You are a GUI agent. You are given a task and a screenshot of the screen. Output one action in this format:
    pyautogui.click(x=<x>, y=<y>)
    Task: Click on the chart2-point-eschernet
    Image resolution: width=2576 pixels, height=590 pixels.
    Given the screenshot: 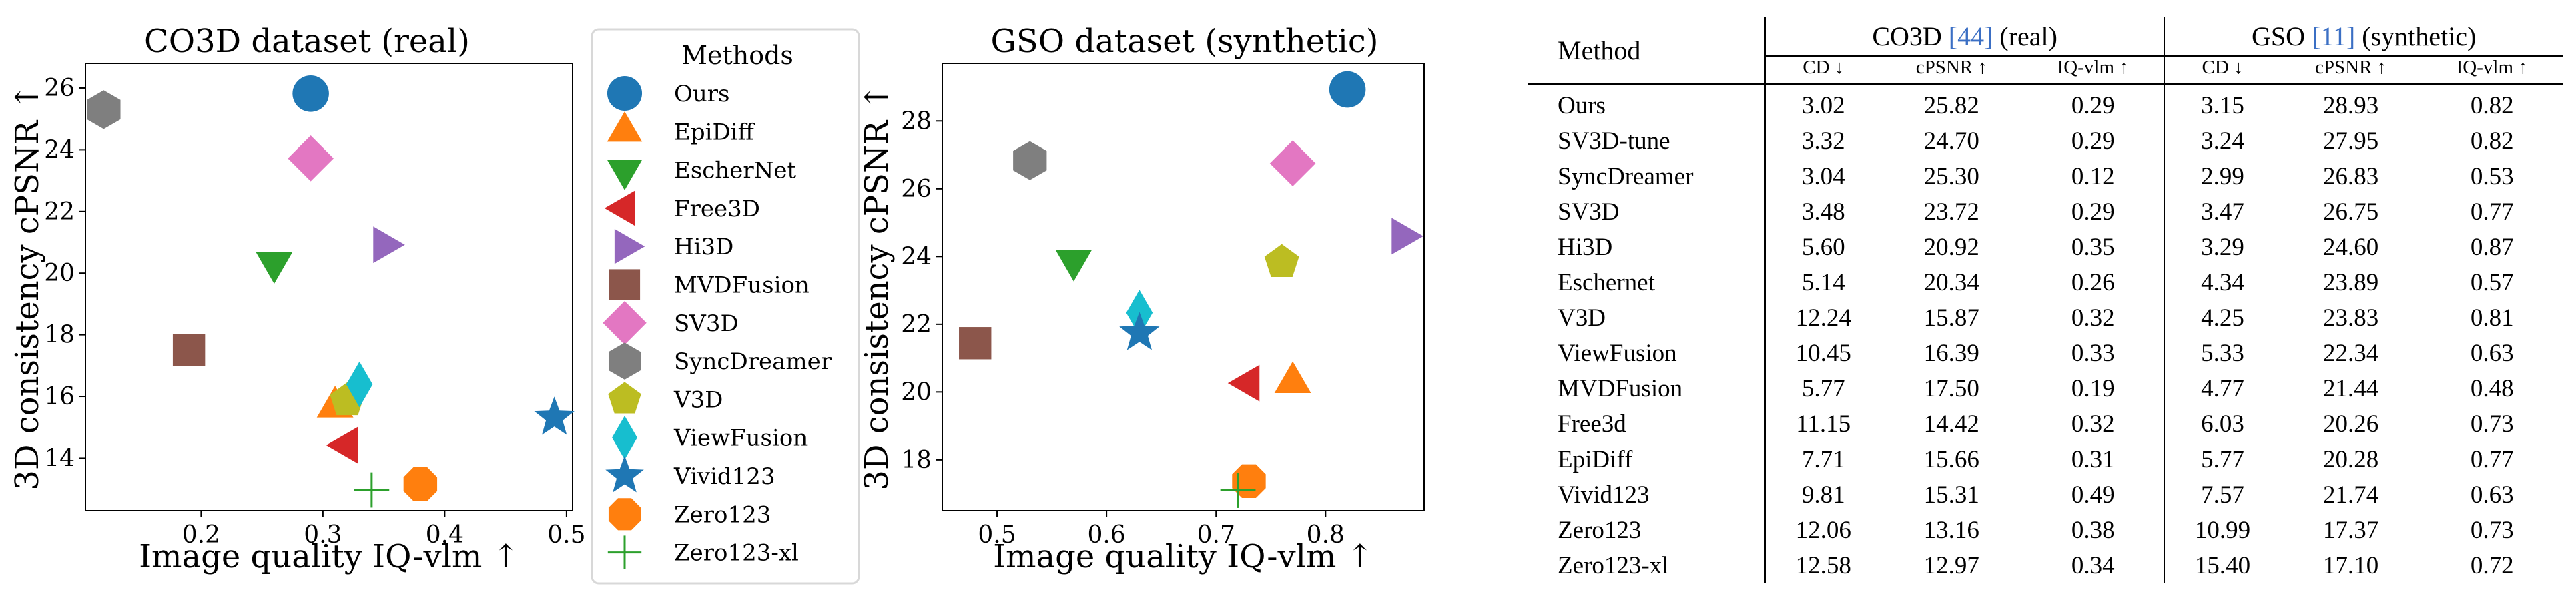 What is the action you would take?
    pyautogui.click(x=1073, y=266)
    